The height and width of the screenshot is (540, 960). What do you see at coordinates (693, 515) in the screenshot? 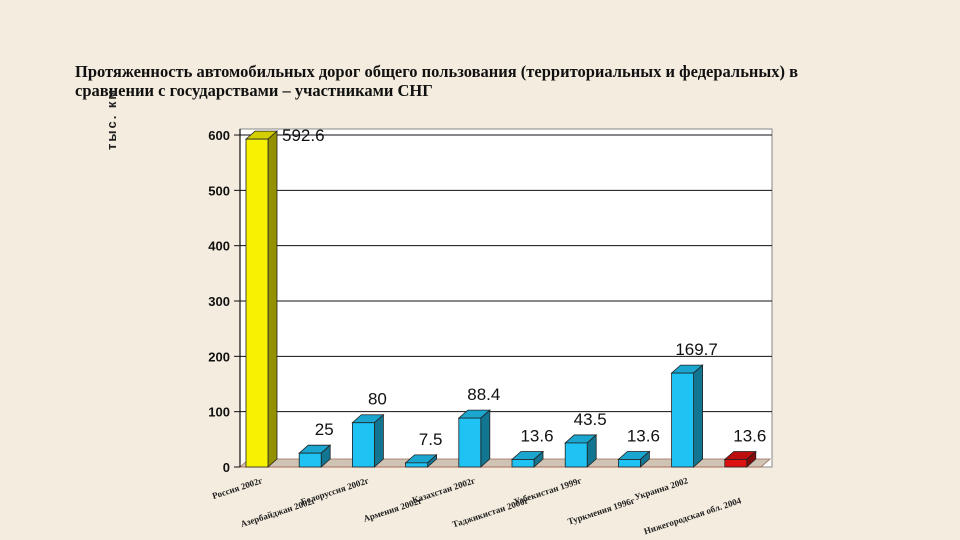
I see `category-label: Нижегородская обл. 2004` at bounding box center [693, 515].